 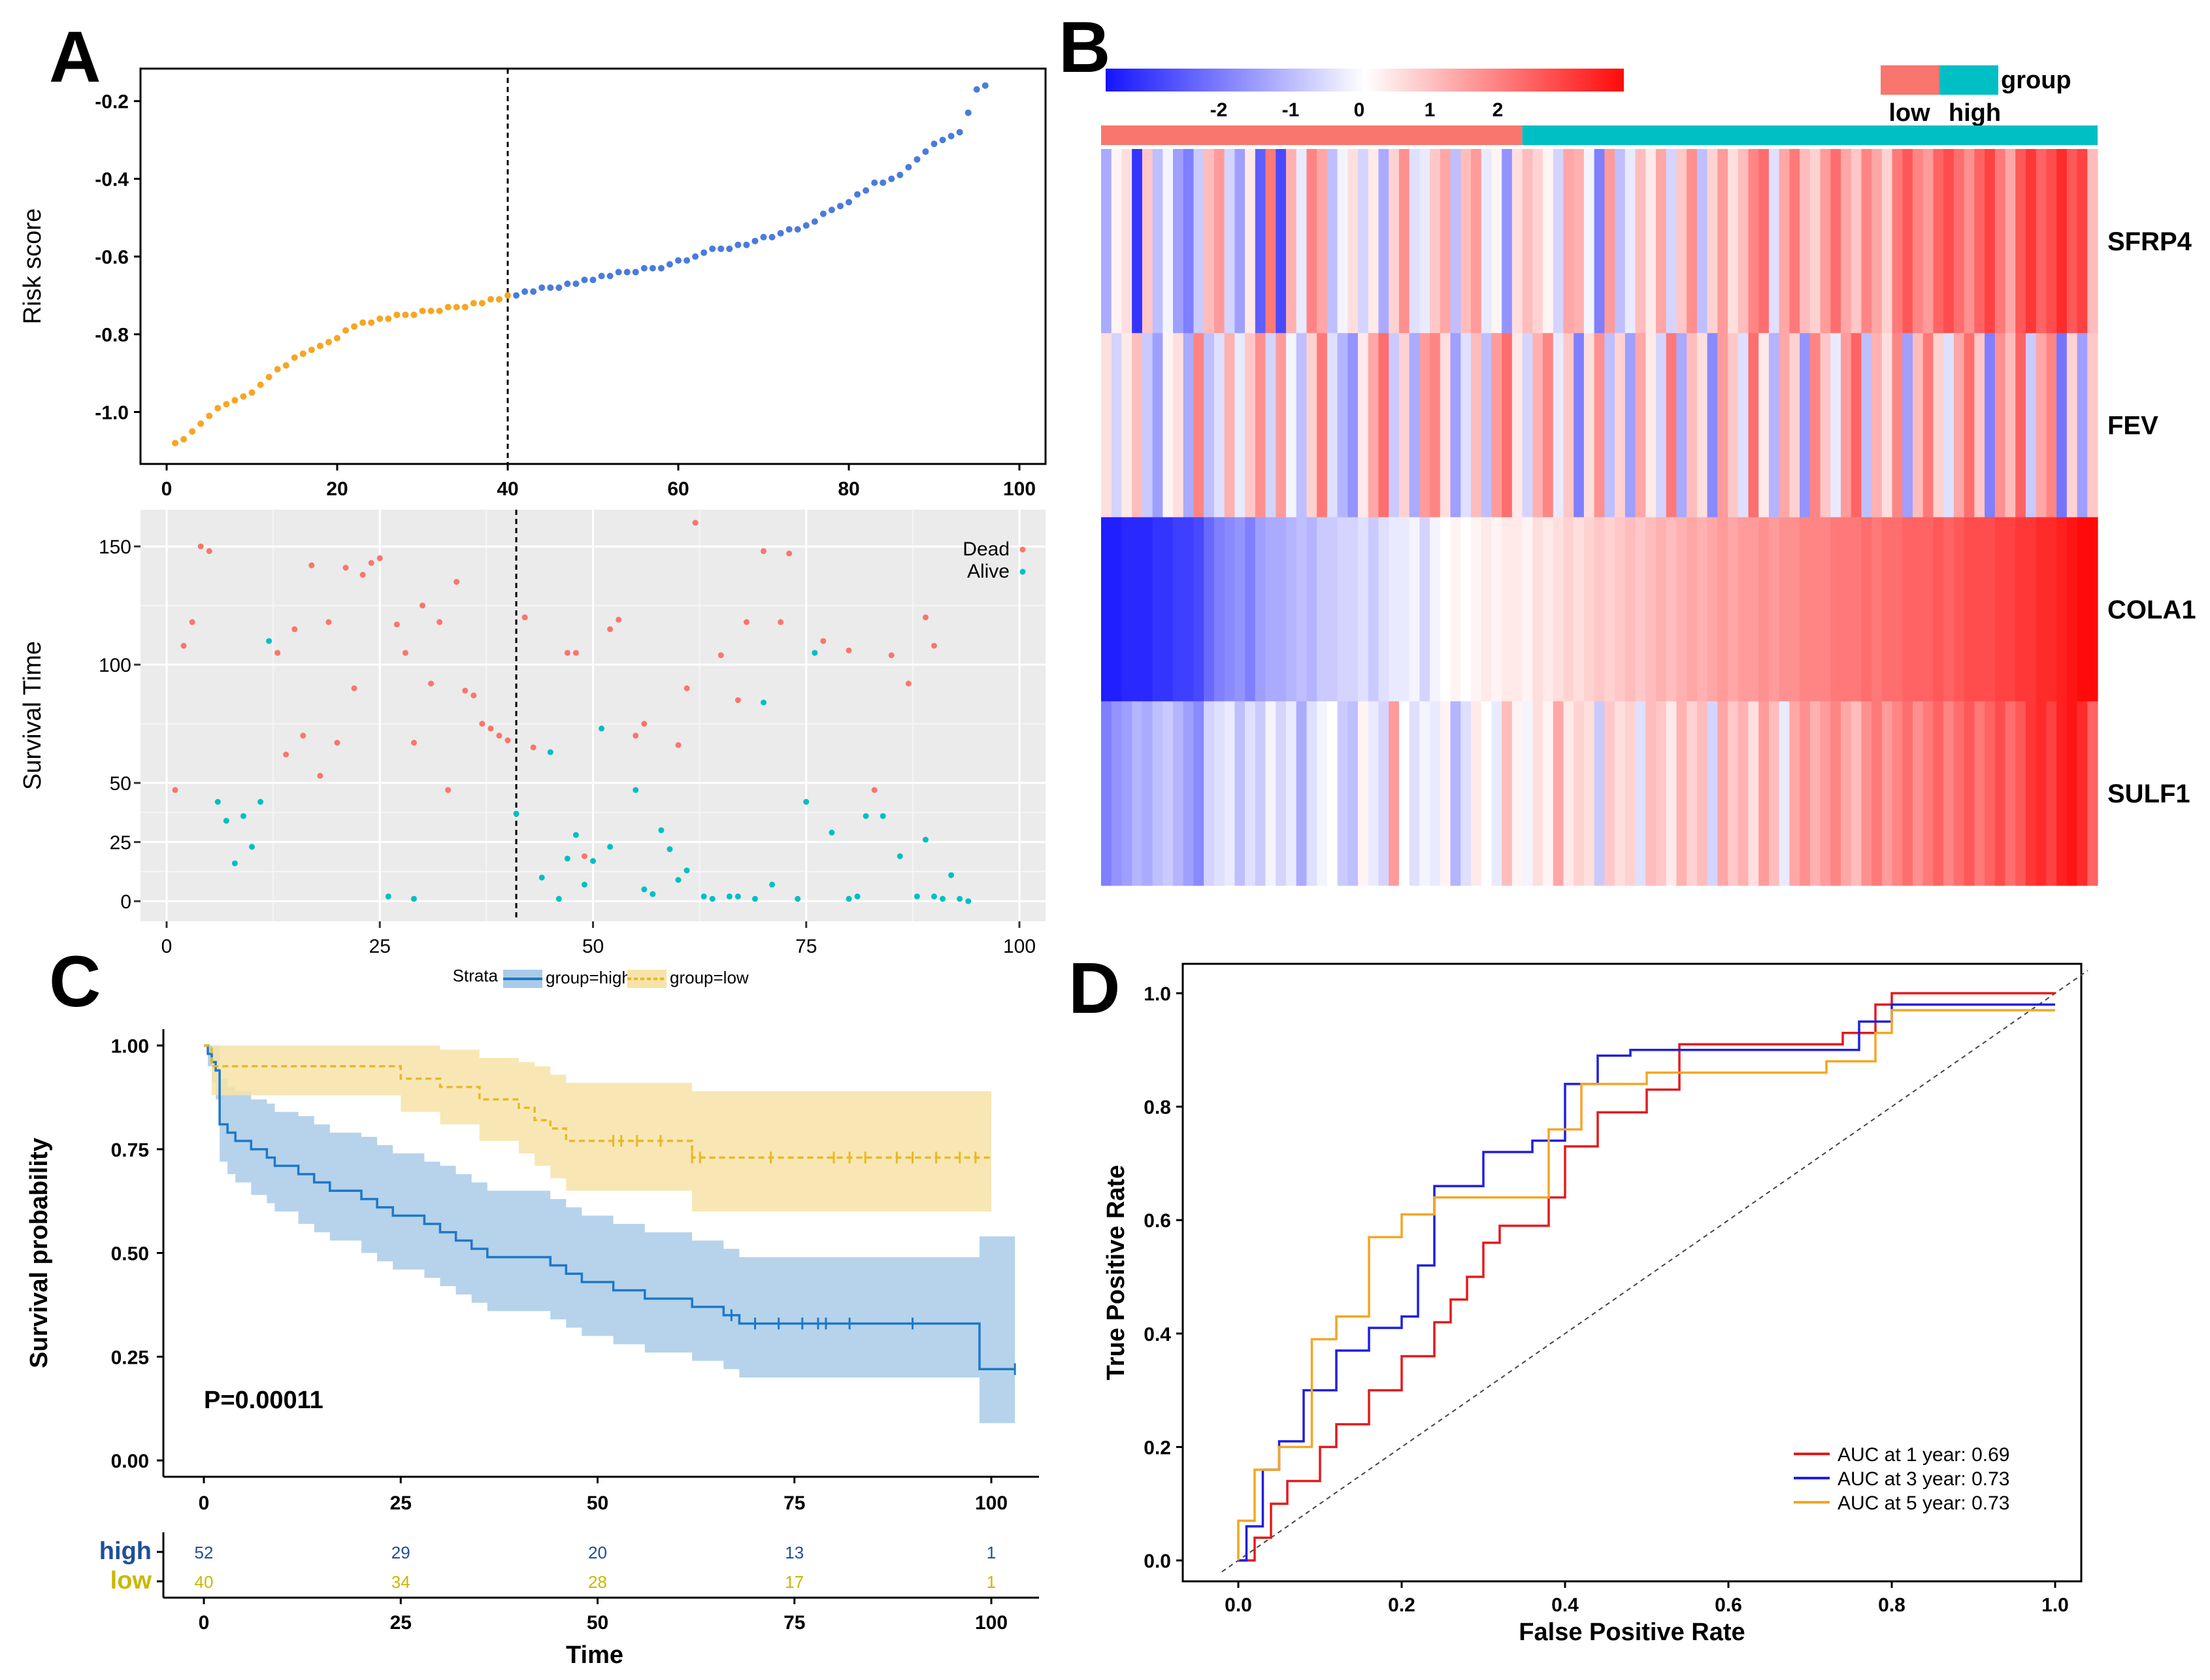 I want to click on p-value: P=0.00011, so click(x=263, y=1400).